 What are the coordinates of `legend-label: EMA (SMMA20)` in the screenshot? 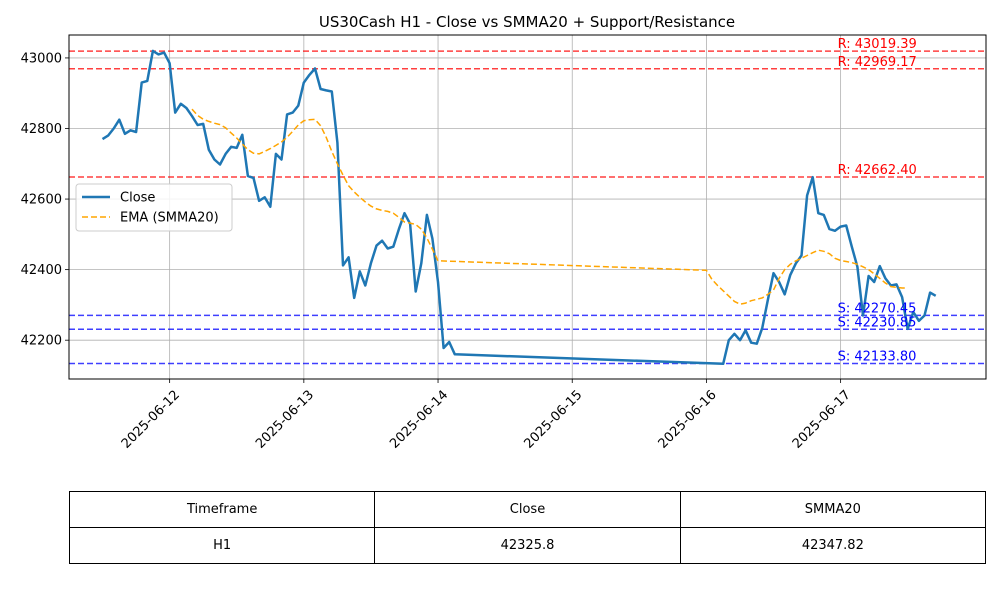 It's located at (169, 218).